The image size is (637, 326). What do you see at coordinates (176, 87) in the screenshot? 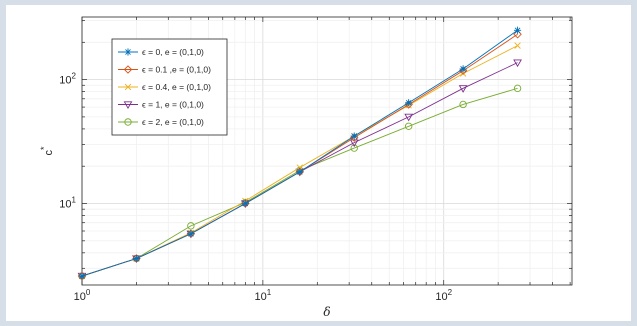
I see `legend-label: ϵ = 0.4, e = (0,1,0)` at bounding box center [176, 87].